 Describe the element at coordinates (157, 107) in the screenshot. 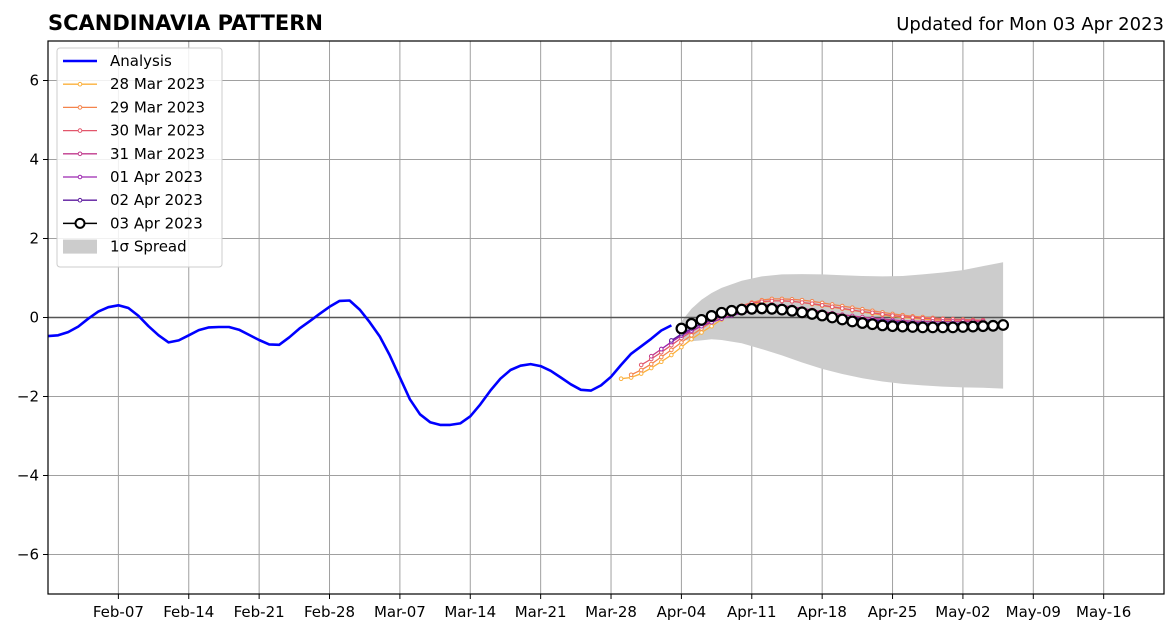

I see `legend-label: 29 Mar 2023` at that location.